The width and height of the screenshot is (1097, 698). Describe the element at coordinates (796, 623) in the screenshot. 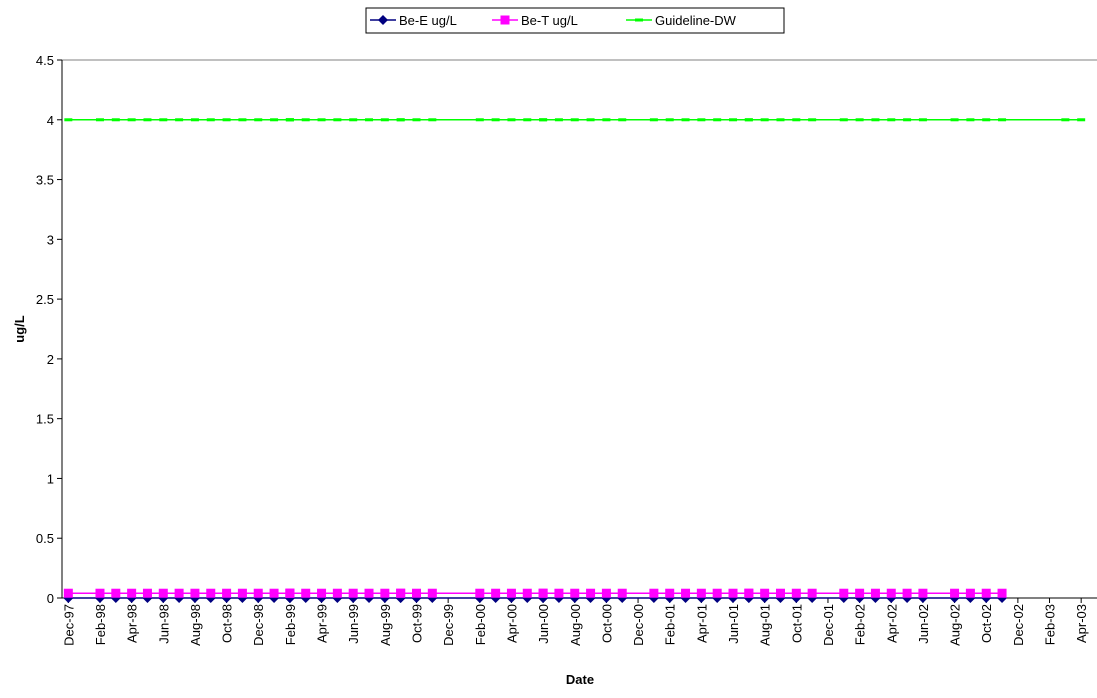

I see `x-tick-label: Oct-01` at that location.